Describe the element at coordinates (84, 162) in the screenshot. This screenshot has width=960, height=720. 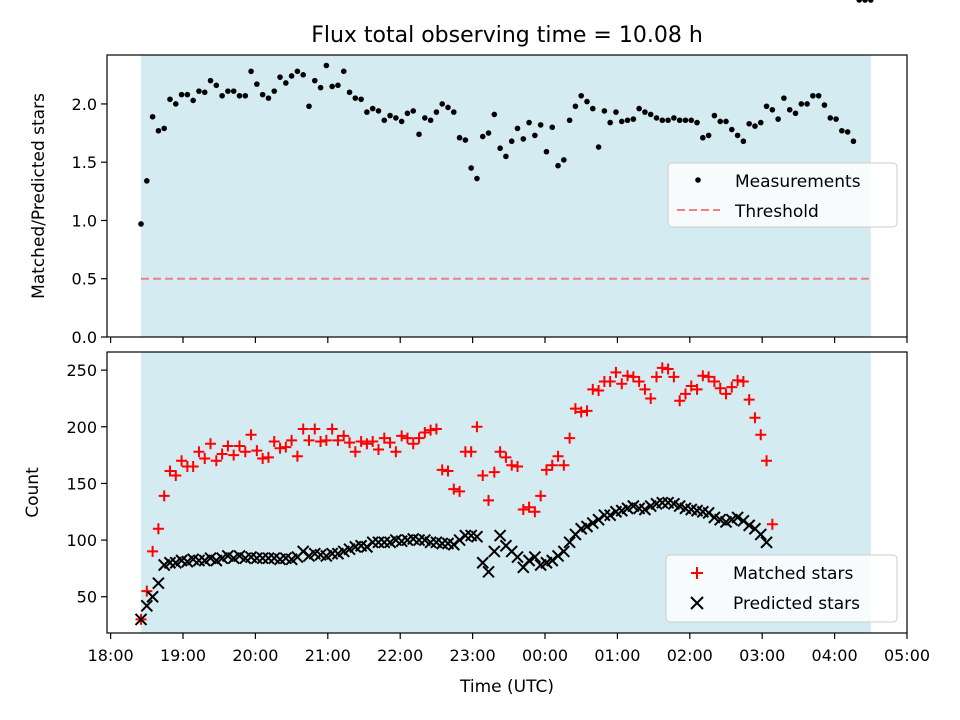
I see `top-y-tick-label: 1.5` at that location.